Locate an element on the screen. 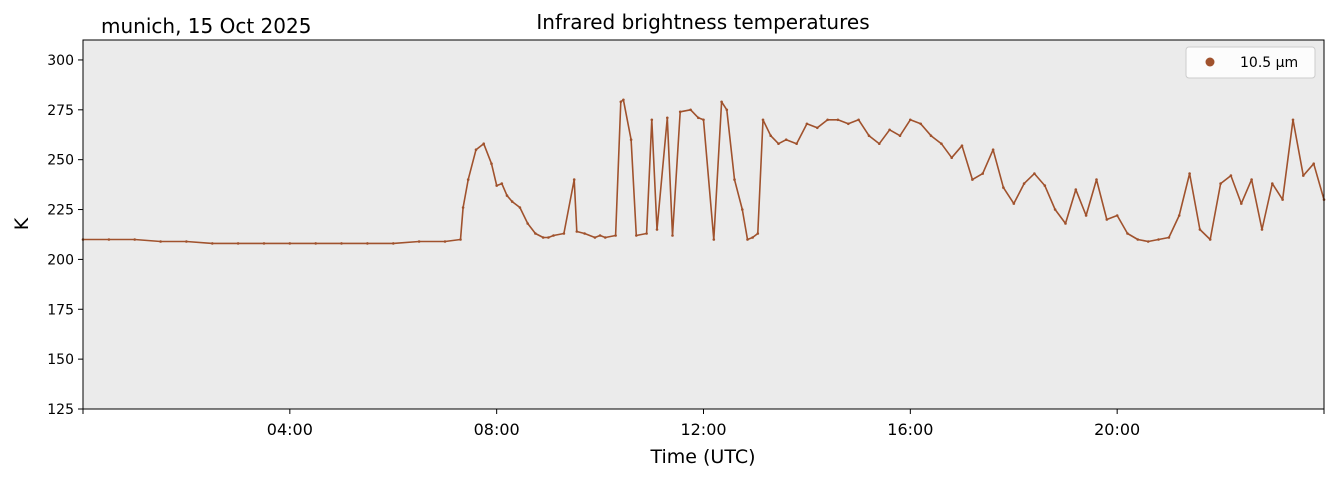 The width and height of the screenshot is (1335, 478). x-tick-label: 16:00 is located at coordinates (910, 429).